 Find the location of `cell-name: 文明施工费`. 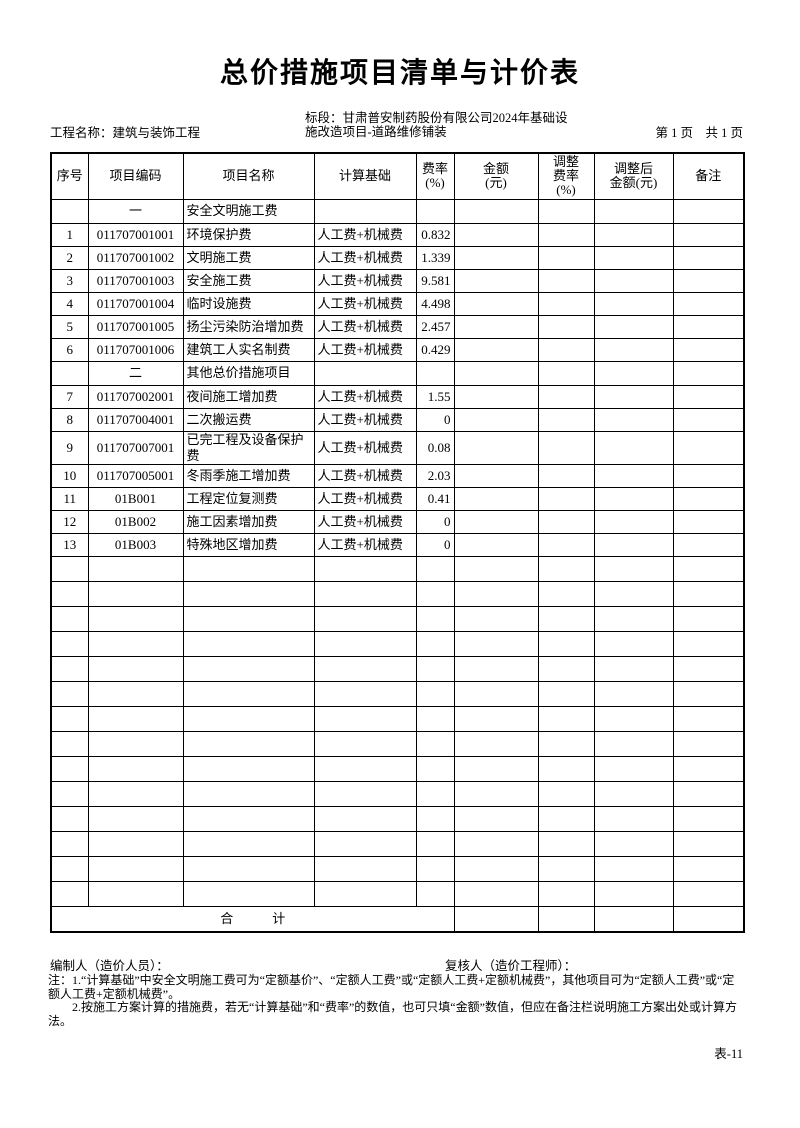

cell-name: 文明施工费 is located at coordinates (248, 257).